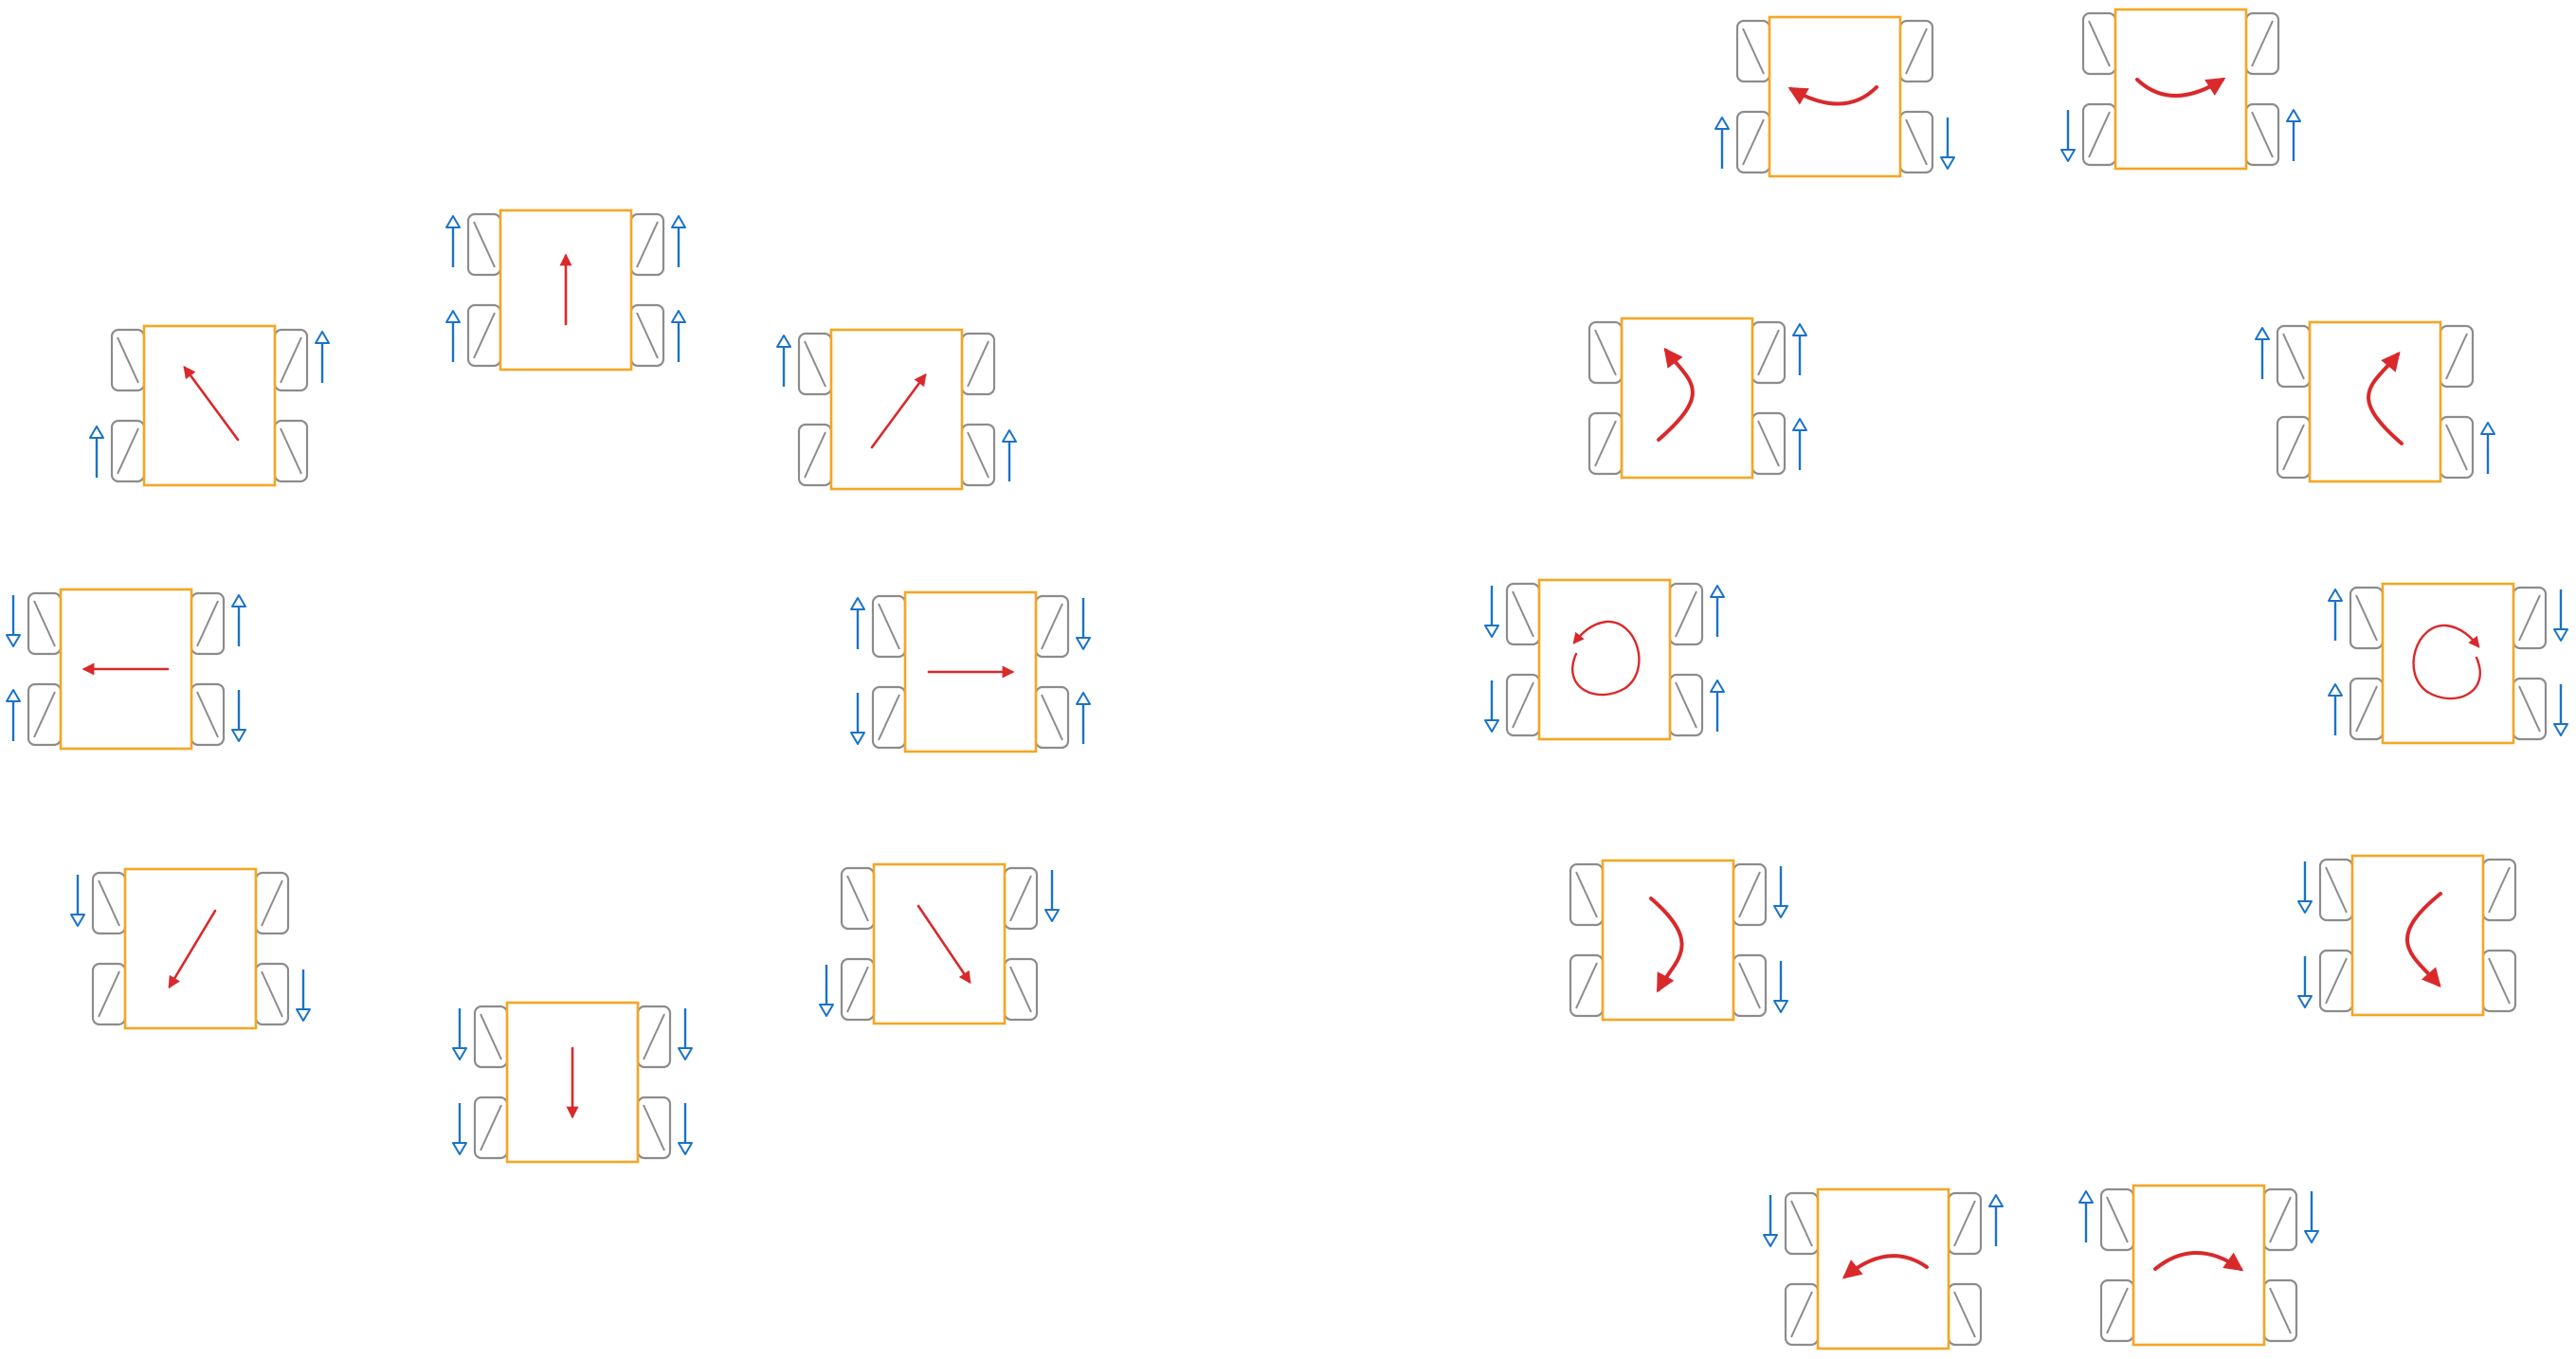  What do you see at coordinates (209, 405) in the screenshot?
I see `robot-forward-left` at bounding box center [209, 405].